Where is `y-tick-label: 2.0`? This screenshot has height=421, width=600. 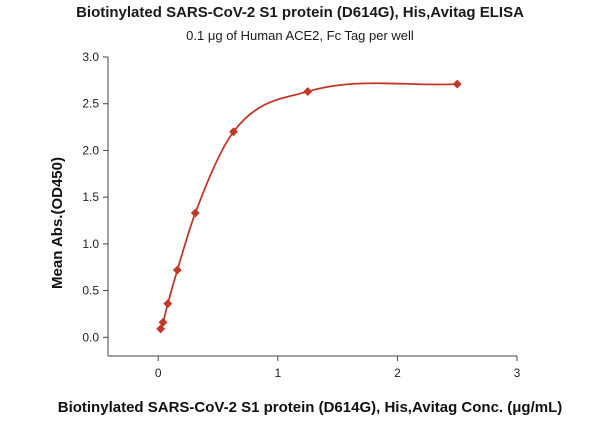 y-tick-label: 2.0 is located at coordinates (90, 150).